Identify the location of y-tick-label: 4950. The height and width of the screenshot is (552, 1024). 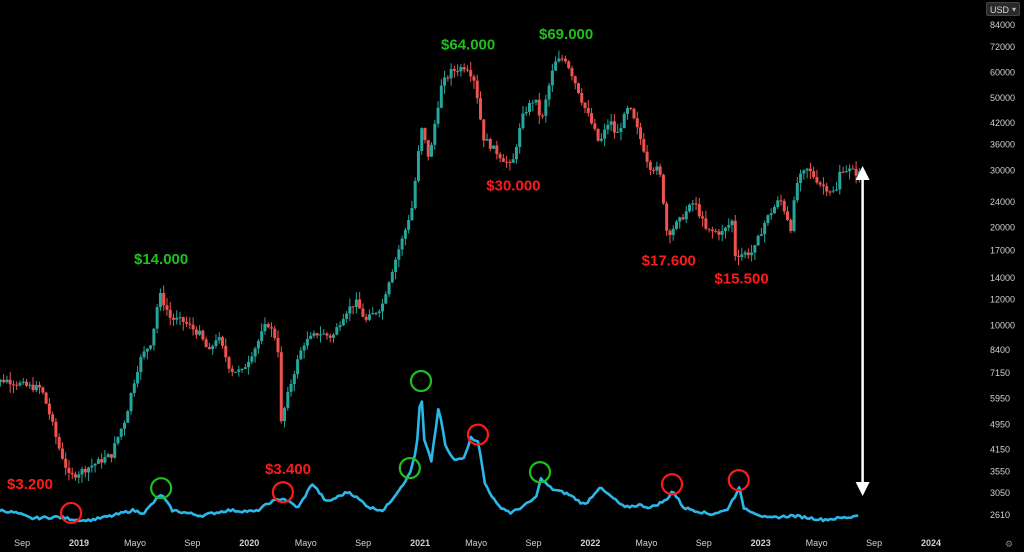
(1000, 425).